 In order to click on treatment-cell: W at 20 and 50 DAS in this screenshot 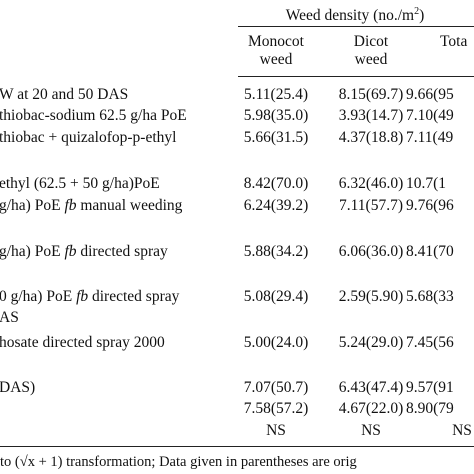, I will do `click(64, 95)`.